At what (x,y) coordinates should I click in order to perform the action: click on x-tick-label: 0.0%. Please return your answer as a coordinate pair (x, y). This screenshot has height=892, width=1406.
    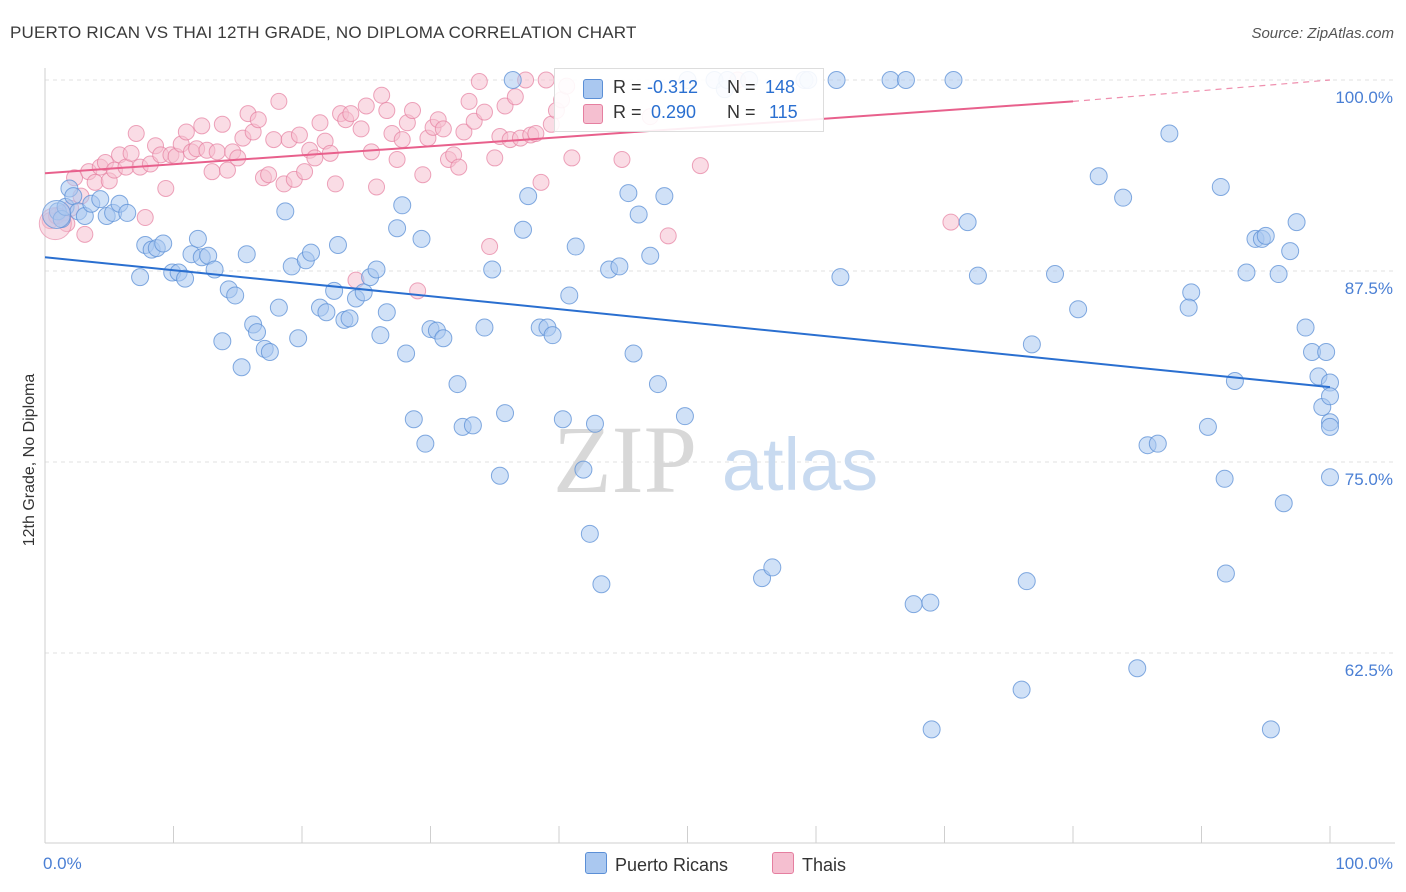
    Looking at the image, I should click on (62, 863).